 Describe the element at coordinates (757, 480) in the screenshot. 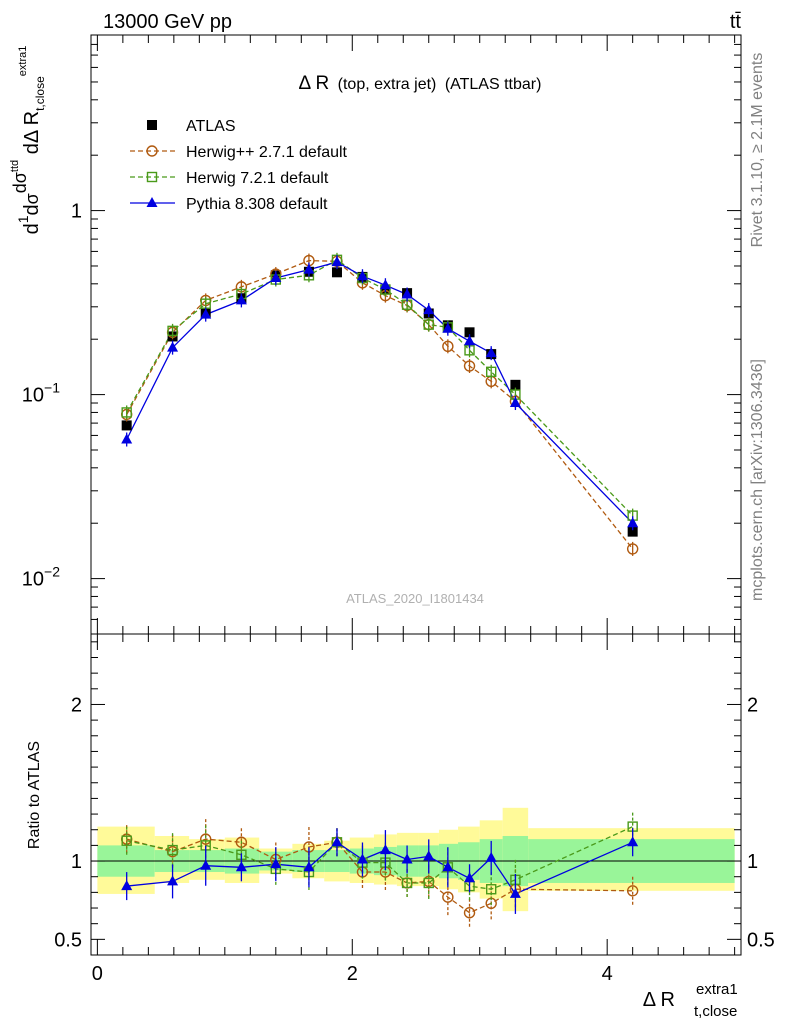

I see `mcplots-label: mcplots.cern.ch [arXiv:1306.3436]` at that location.